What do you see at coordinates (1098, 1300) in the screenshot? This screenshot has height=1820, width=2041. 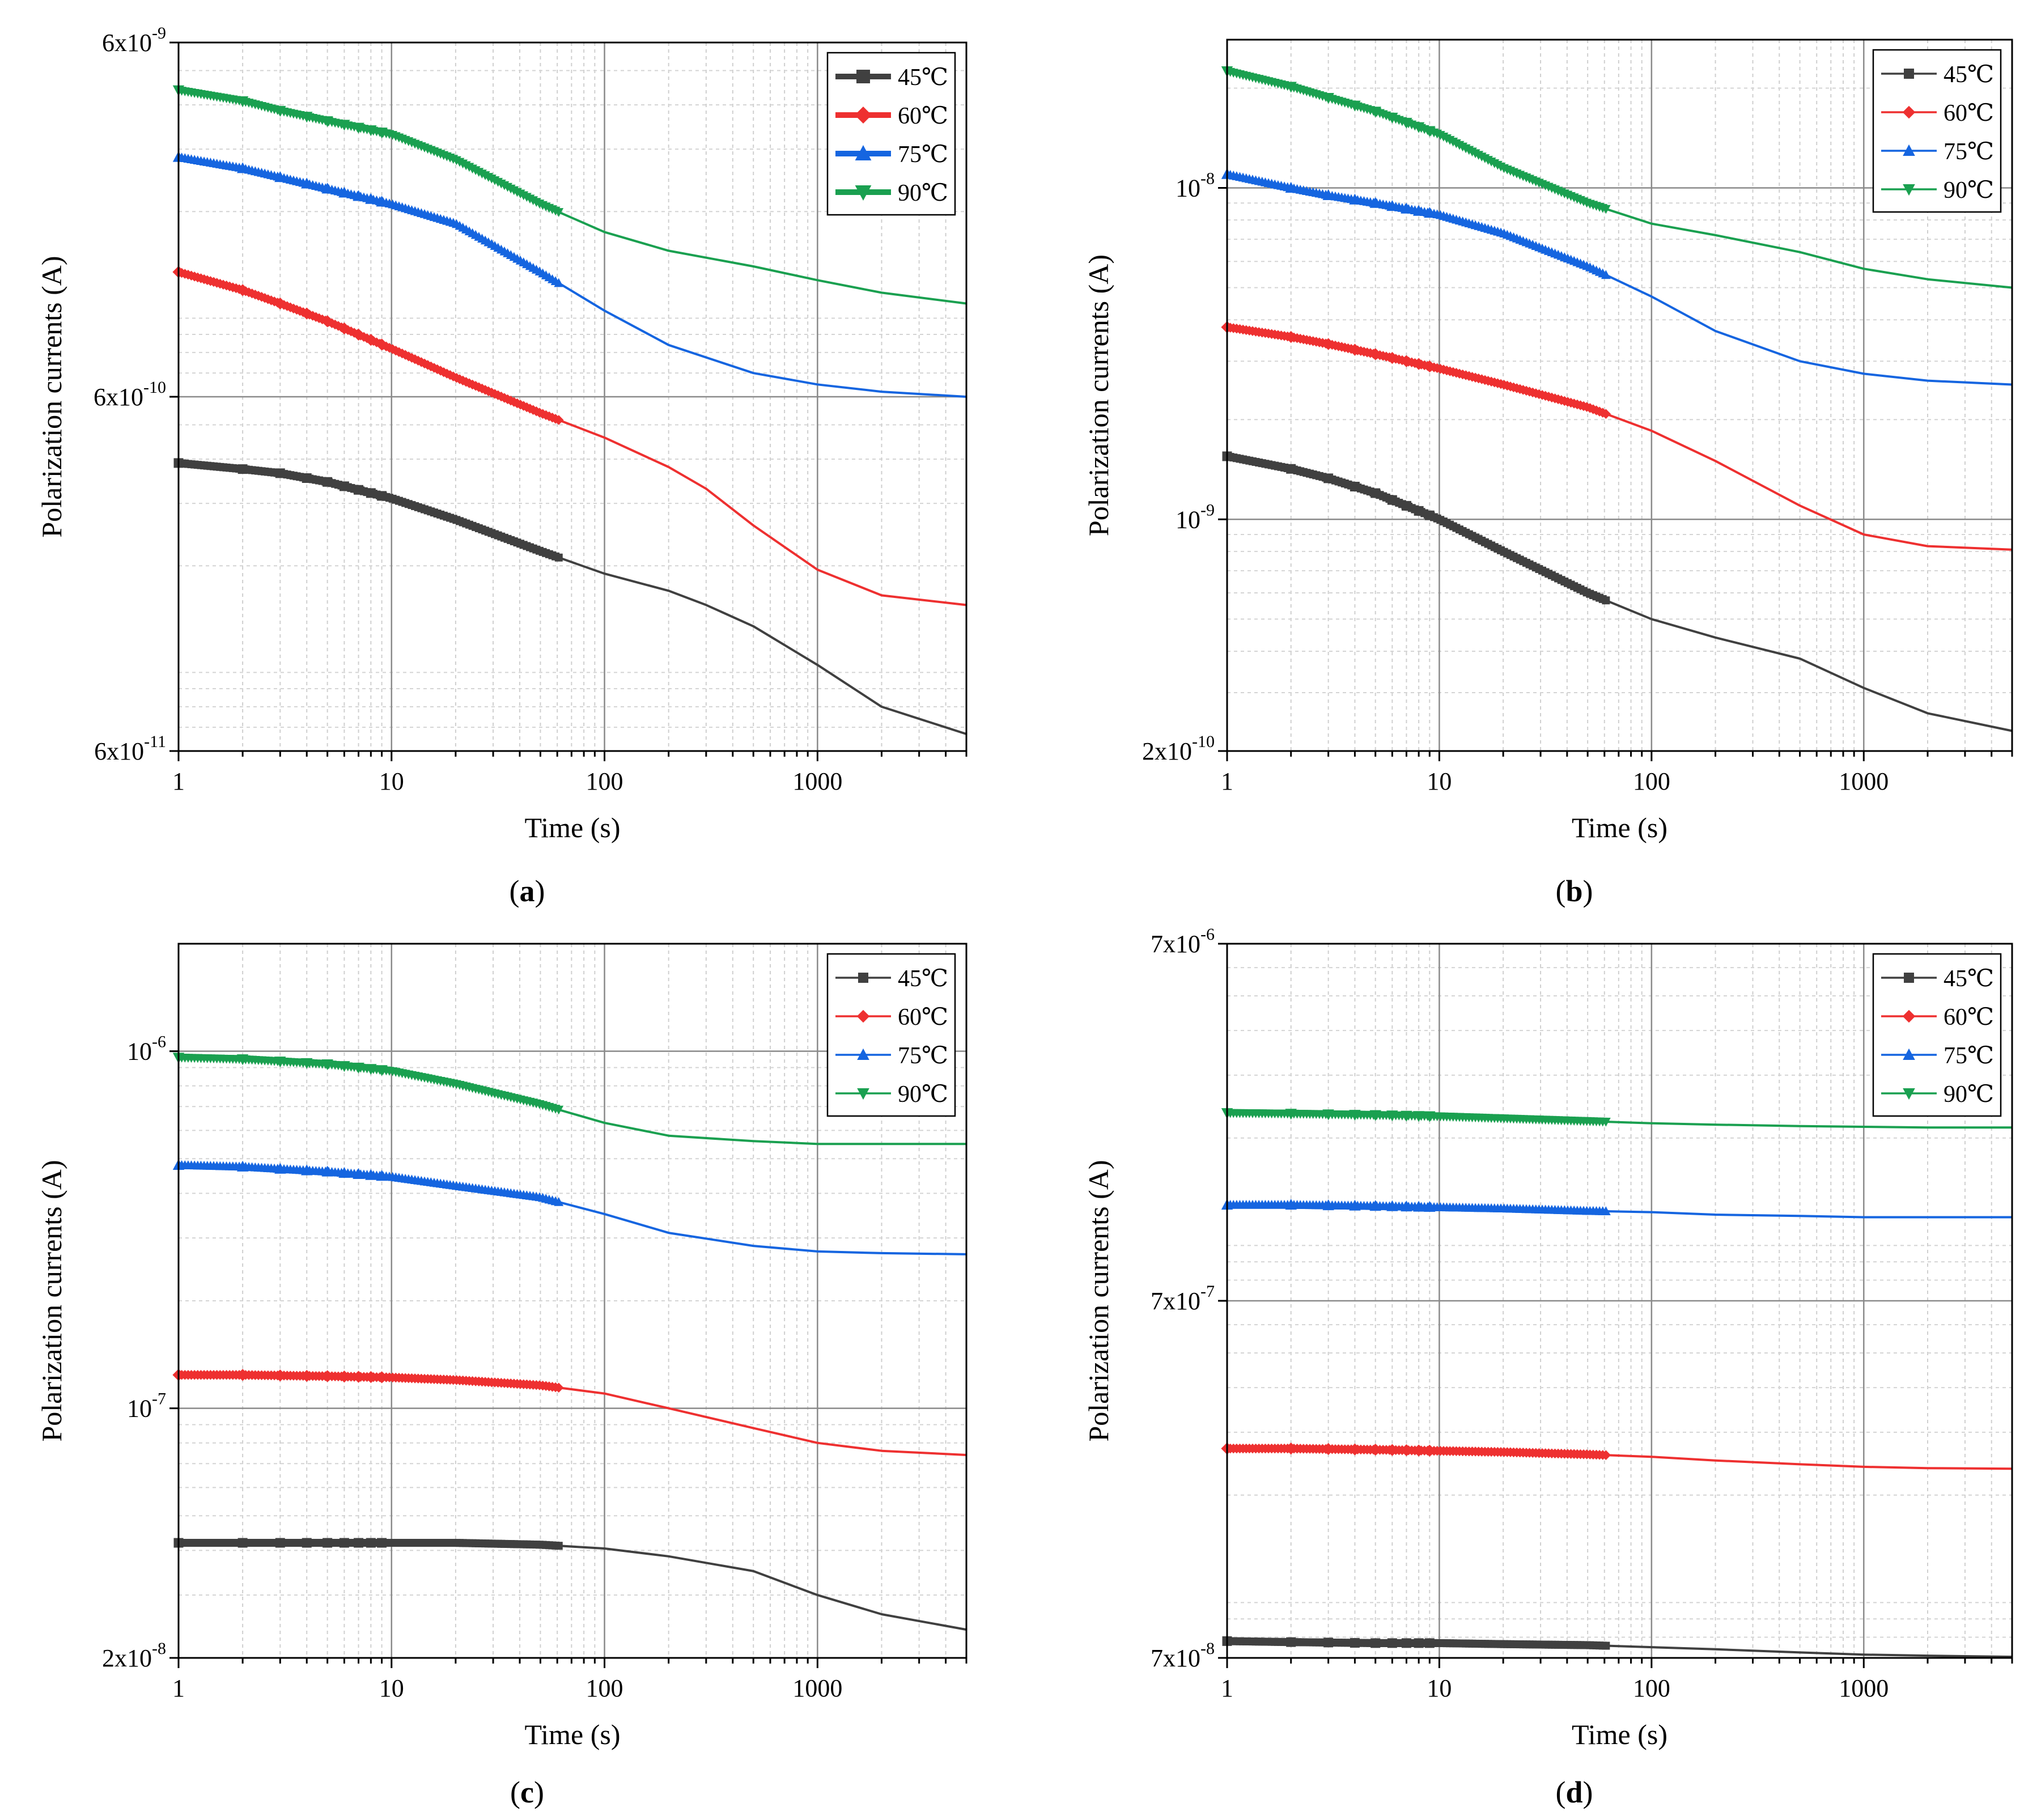 I see `y-axis-title: Polarization currents (A)` at bounding box center [1098, 1300].